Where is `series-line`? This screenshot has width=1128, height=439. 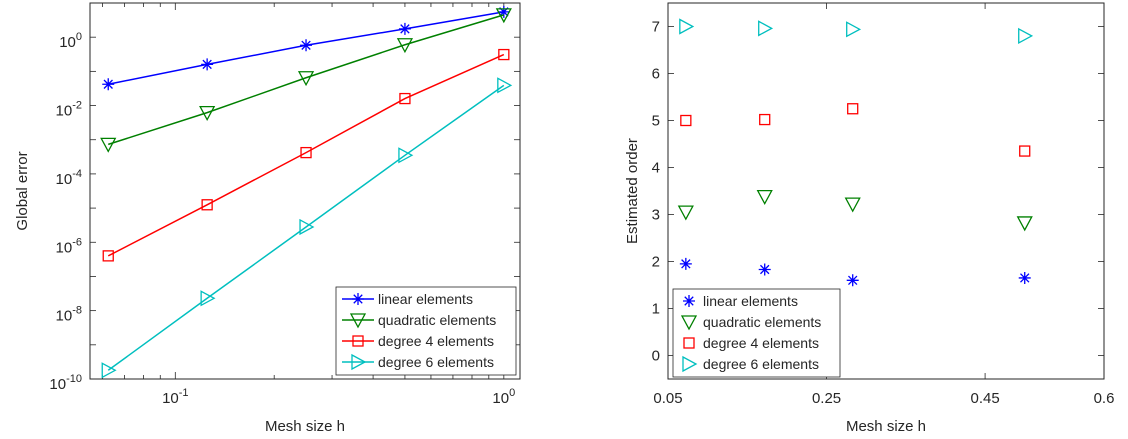 series-line is located at coordinates (306, 80).